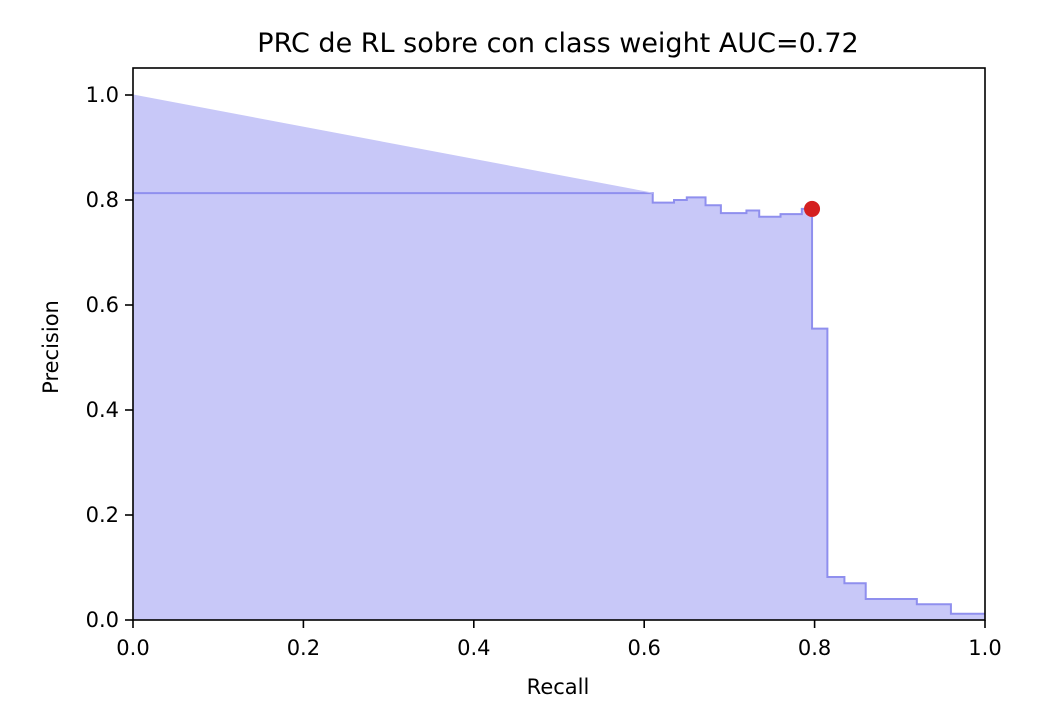  Describe the element at coordinates (558, 687) in the screenshot. I see `x-axis-label: Recall` at that location.